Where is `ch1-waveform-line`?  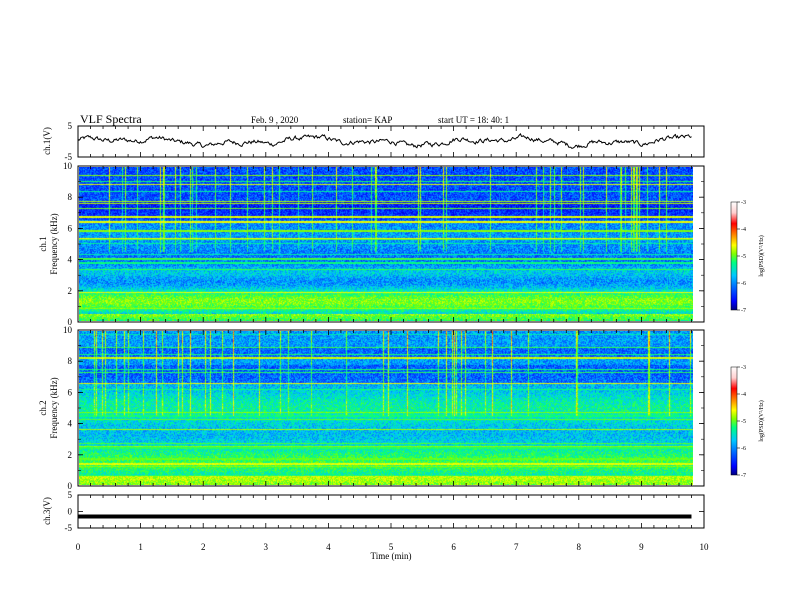 ch1-waveform-line is located at coordinates (384, 141).